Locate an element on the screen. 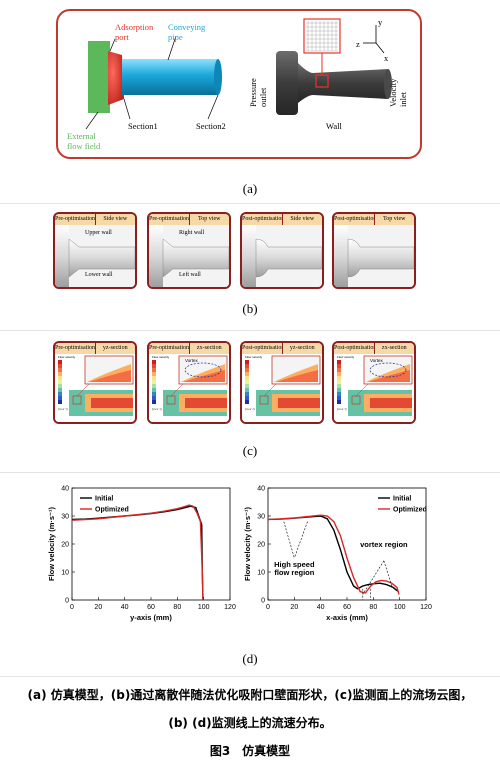 The image size is (500, 767). card-header-right: Top view is located at coordinates (394, 219).